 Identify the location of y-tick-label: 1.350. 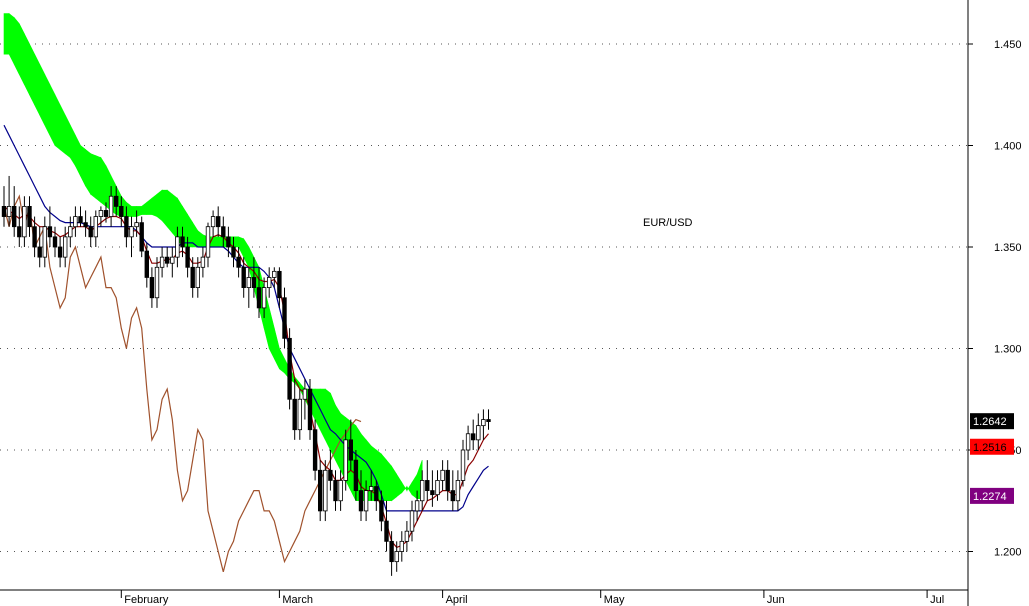
(1008, 248).